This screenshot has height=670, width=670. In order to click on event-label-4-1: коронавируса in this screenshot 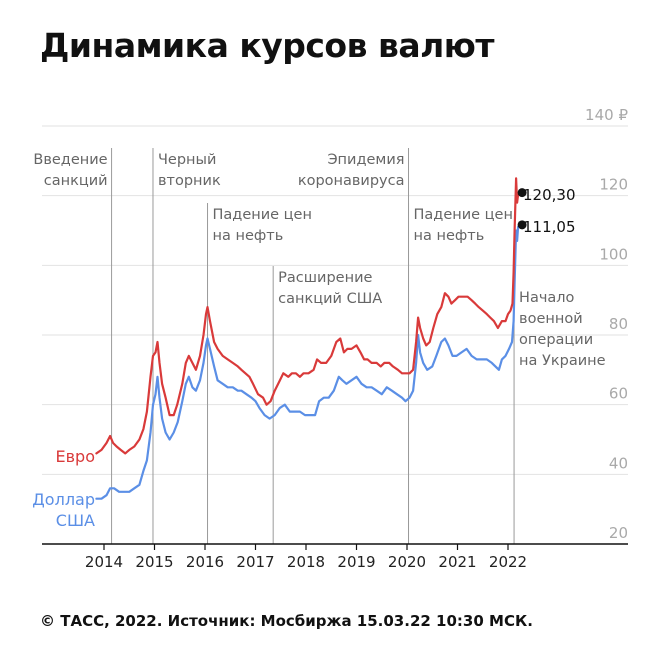, I will do `click(351, 181)`.